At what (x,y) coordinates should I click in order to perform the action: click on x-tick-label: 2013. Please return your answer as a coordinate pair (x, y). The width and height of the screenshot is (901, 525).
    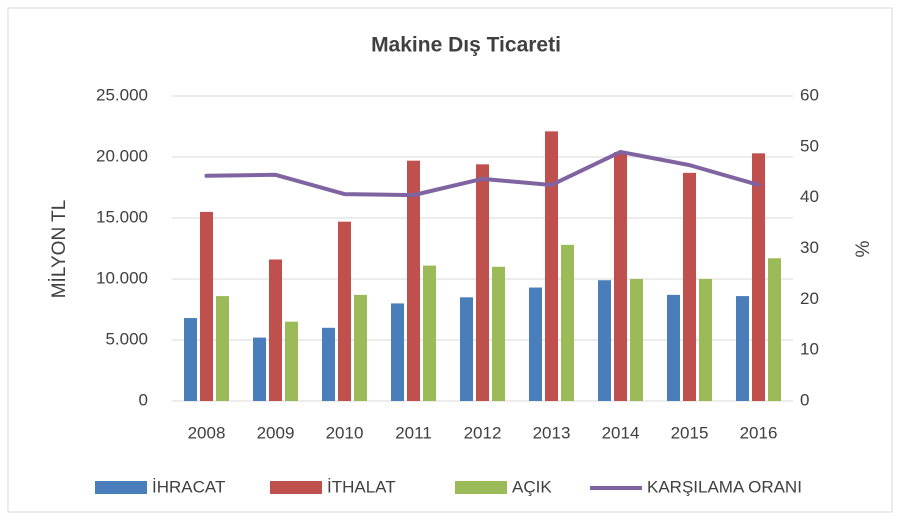
    Looking at the image, I should click on (552, 432).